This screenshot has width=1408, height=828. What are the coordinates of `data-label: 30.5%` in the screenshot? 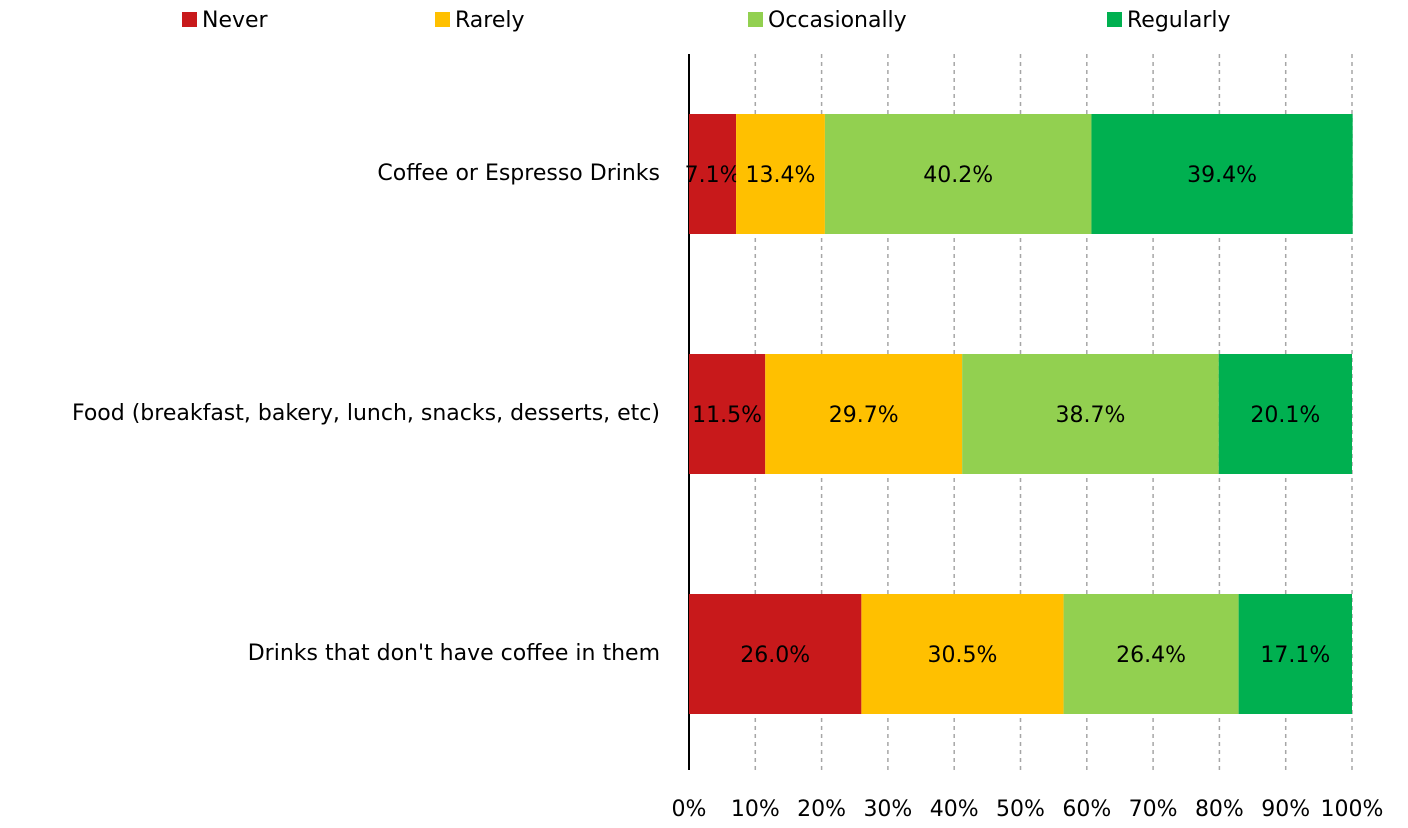 It's located at (963, 655).